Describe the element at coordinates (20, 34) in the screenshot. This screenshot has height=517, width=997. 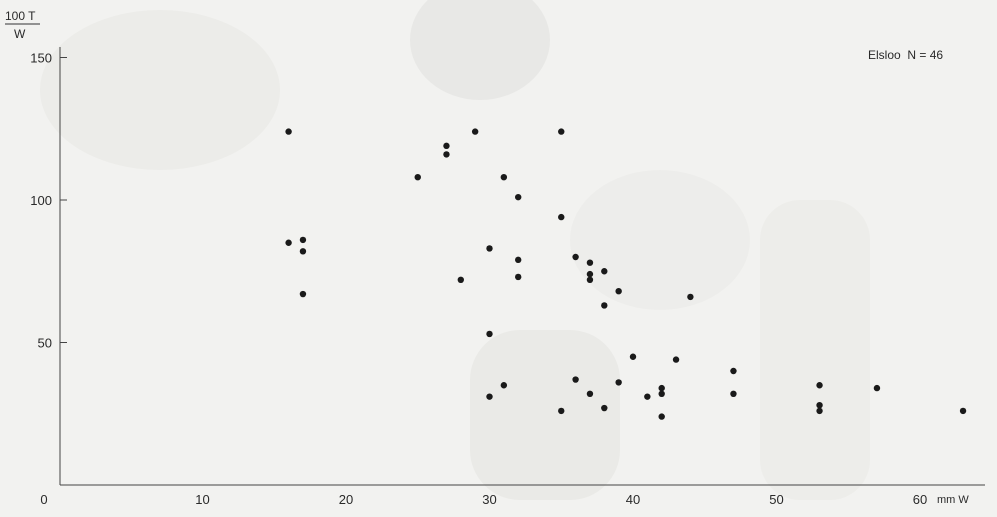
I see `y-axis-label-denominator: W` at that location.